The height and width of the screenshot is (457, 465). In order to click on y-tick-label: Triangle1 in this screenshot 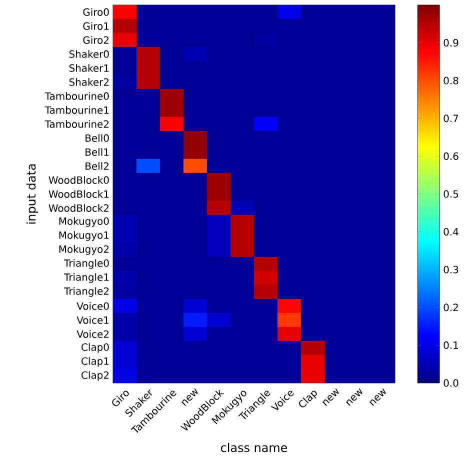, I will do `click(86, 278)`.